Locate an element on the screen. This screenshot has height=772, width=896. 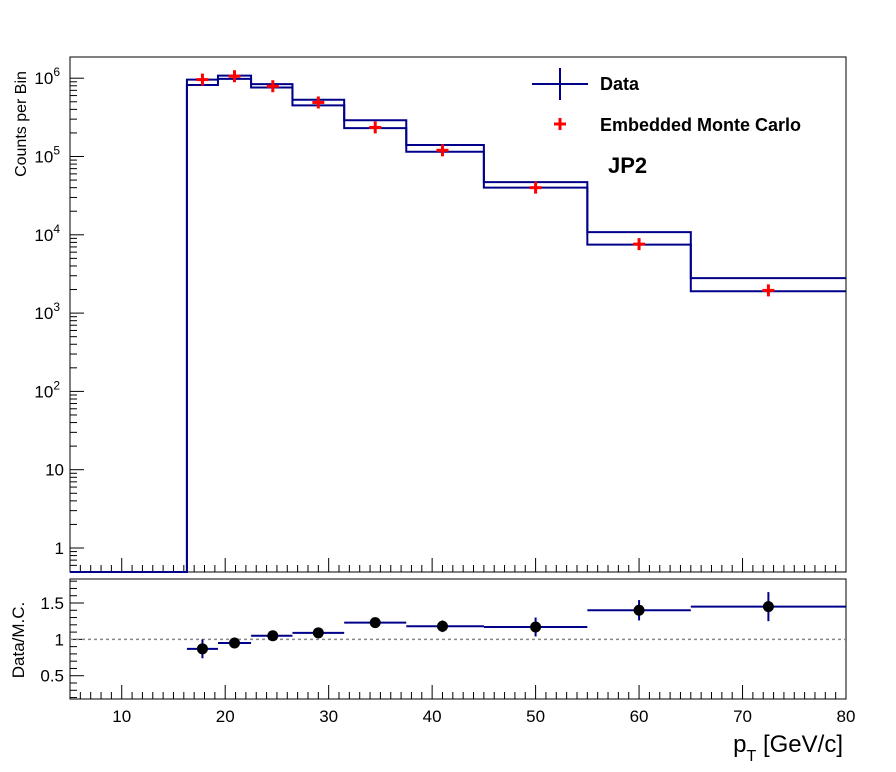
legend: Data Embedded Monte Carlo is located at coordinates (666, 101).